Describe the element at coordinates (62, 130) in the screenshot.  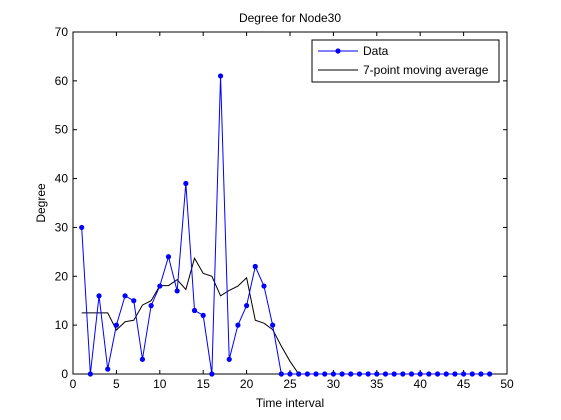
I see `y-tick-label: 50` at that location.